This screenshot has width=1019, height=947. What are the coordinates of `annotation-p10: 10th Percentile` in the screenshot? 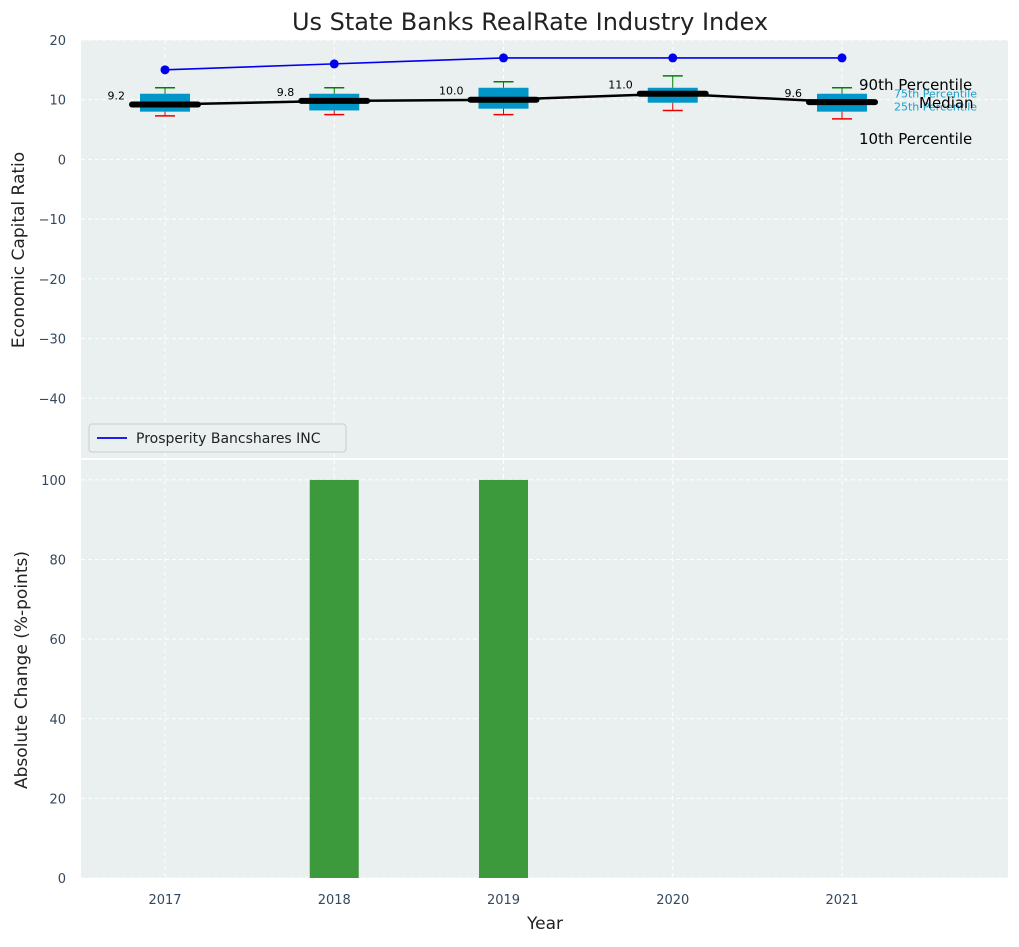 It's located at (915, 139).